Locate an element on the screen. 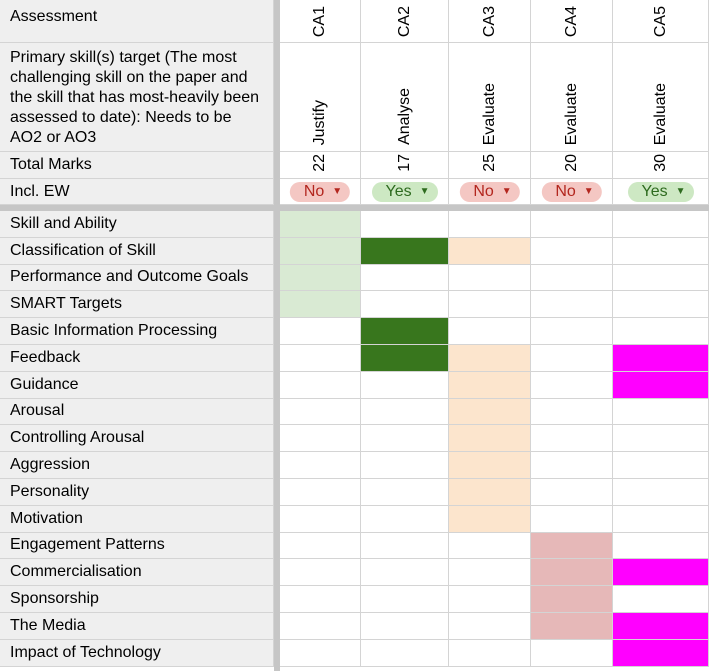 This screenshot has width=709, height=671. marks-cell: 25 is located at coordinates (490, 165).